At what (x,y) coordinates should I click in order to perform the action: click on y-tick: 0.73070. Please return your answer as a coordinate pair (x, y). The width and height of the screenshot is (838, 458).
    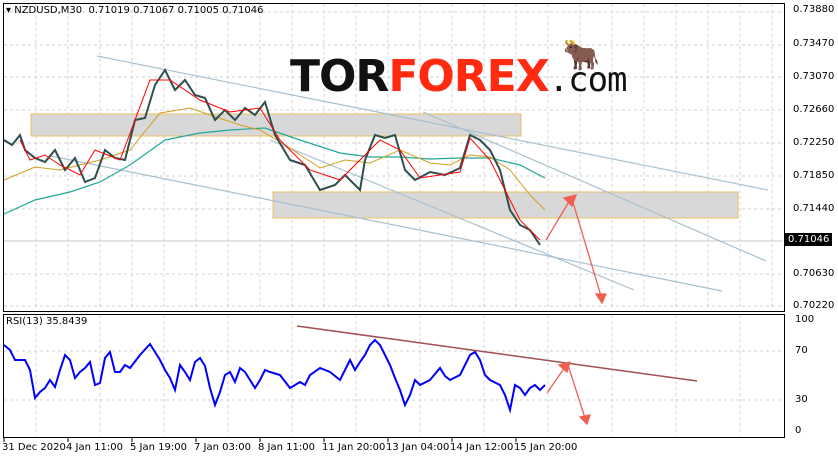
    Looking at the image, I should click on (814, 76).